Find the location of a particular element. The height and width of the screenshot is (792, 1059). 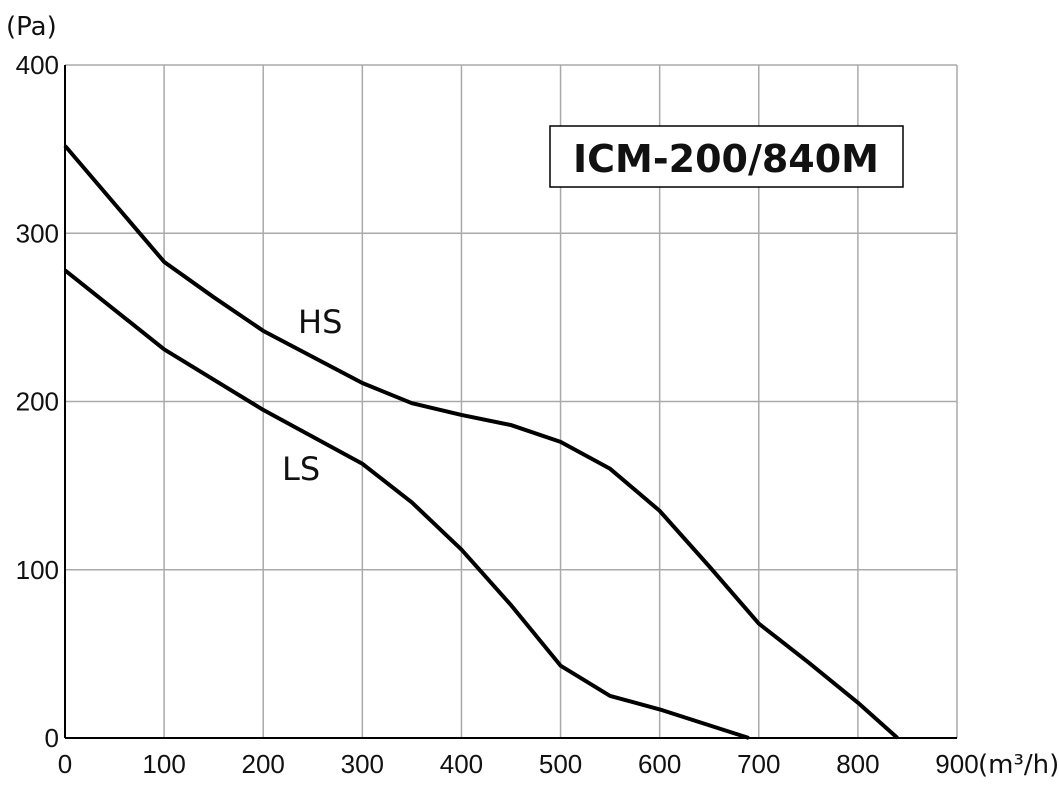

series-label: HS is located at coordinates (320, 322).